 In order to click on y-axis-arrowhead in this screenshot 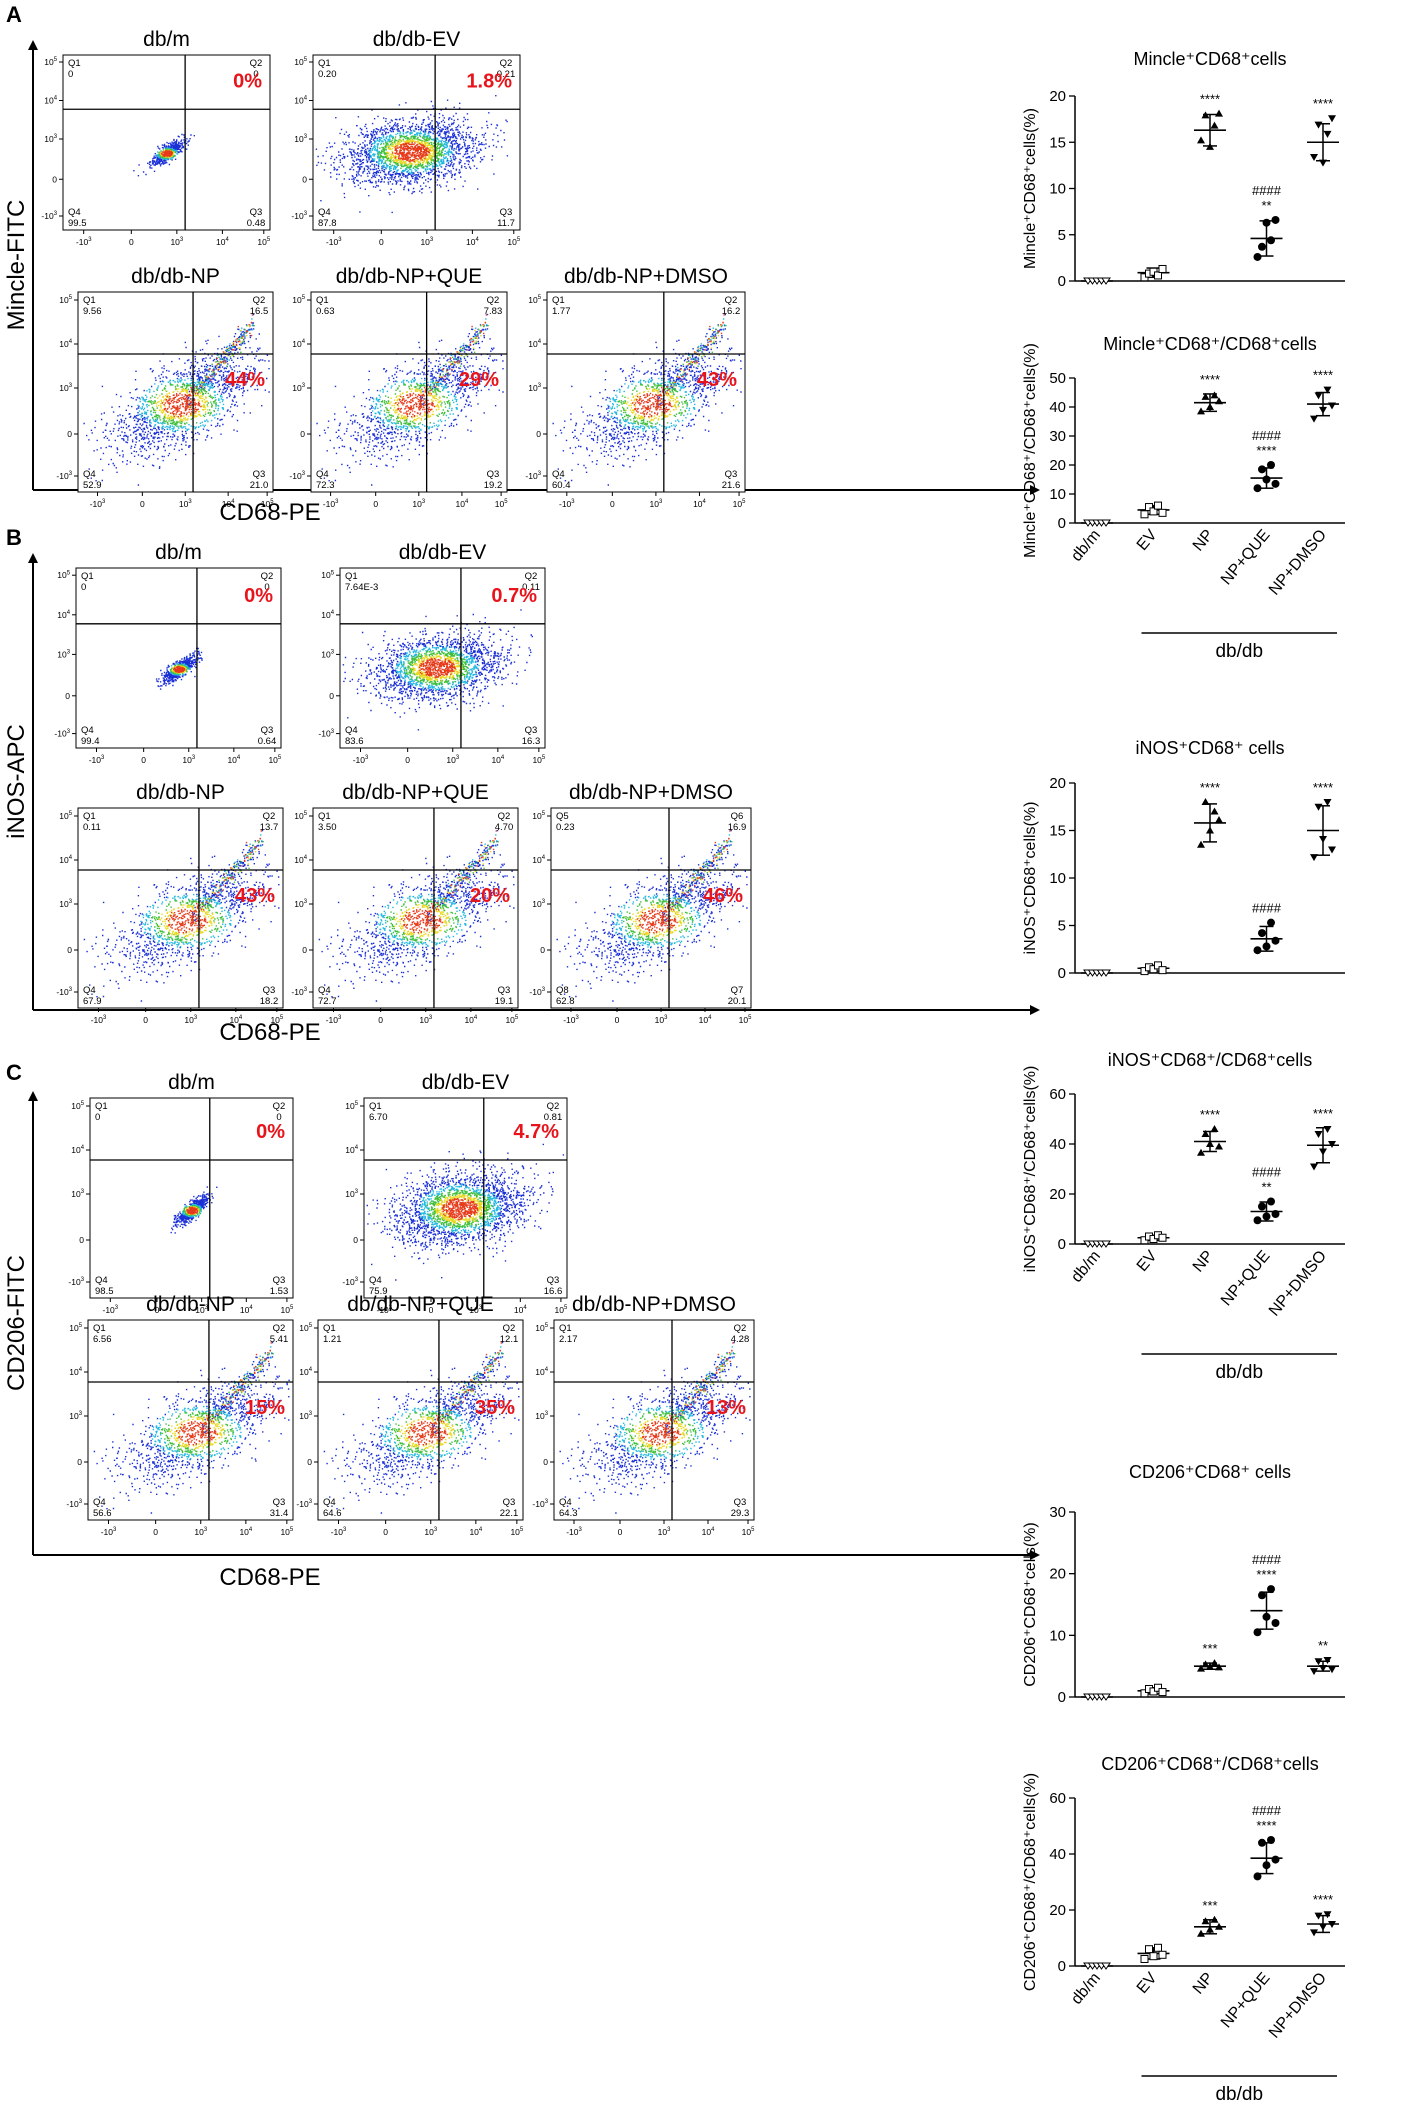, I will do `click(33, 558)`.